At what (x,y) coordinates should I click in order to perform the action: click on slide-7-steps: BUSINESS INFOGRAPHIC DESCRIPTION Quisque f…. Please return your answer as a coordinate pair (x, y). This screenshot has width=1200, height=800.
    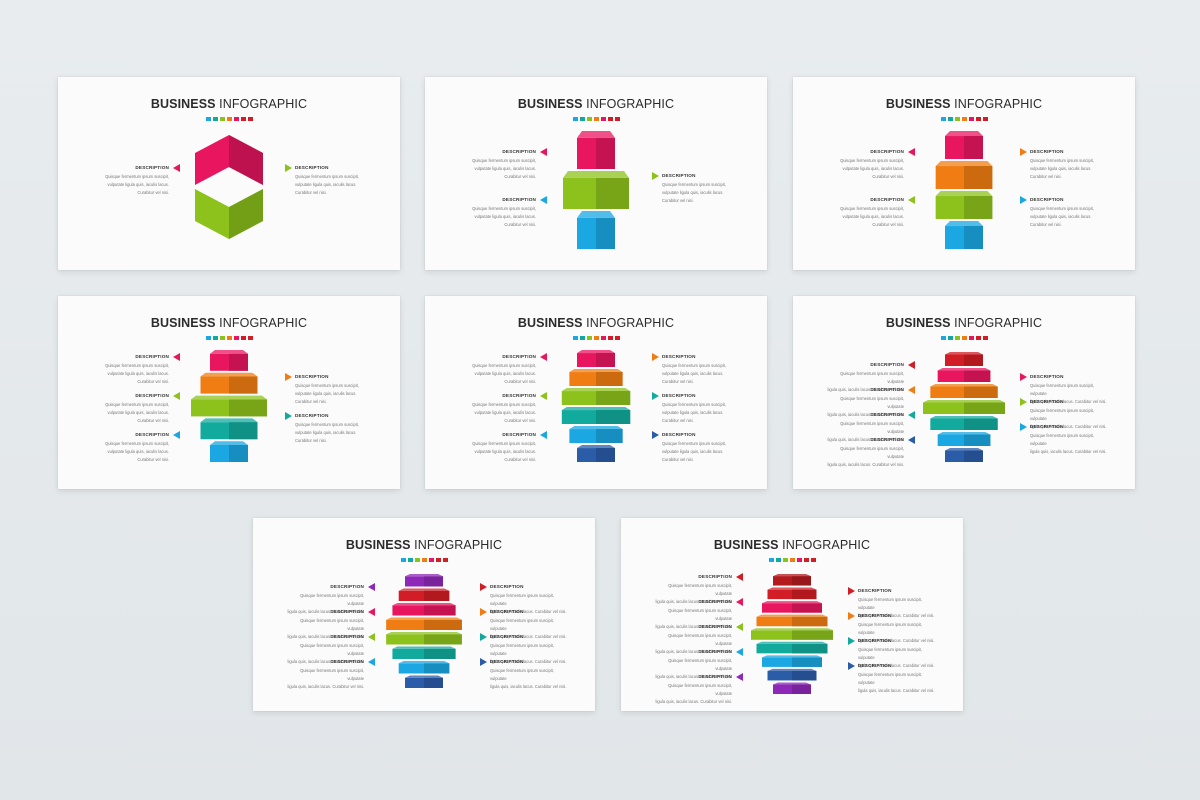
    Looking at the image, I should click on (964, 392).